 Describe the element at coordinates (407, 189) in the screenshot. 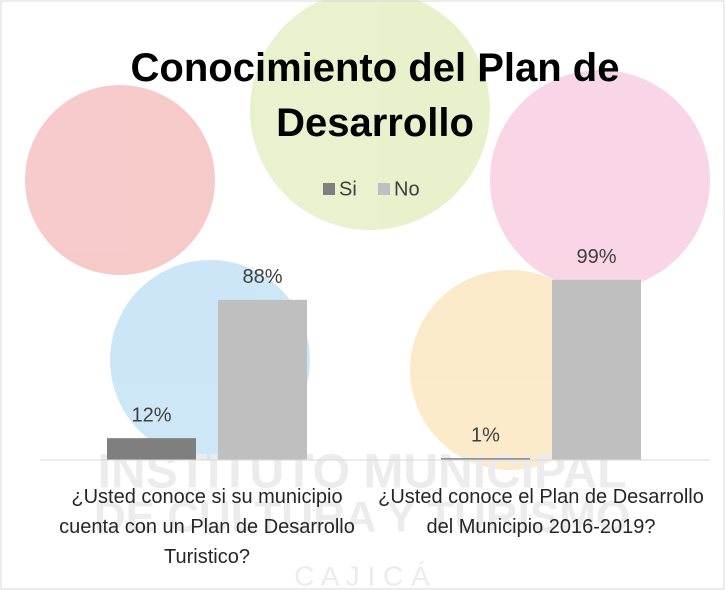

I see `legend-label: No` at that location.